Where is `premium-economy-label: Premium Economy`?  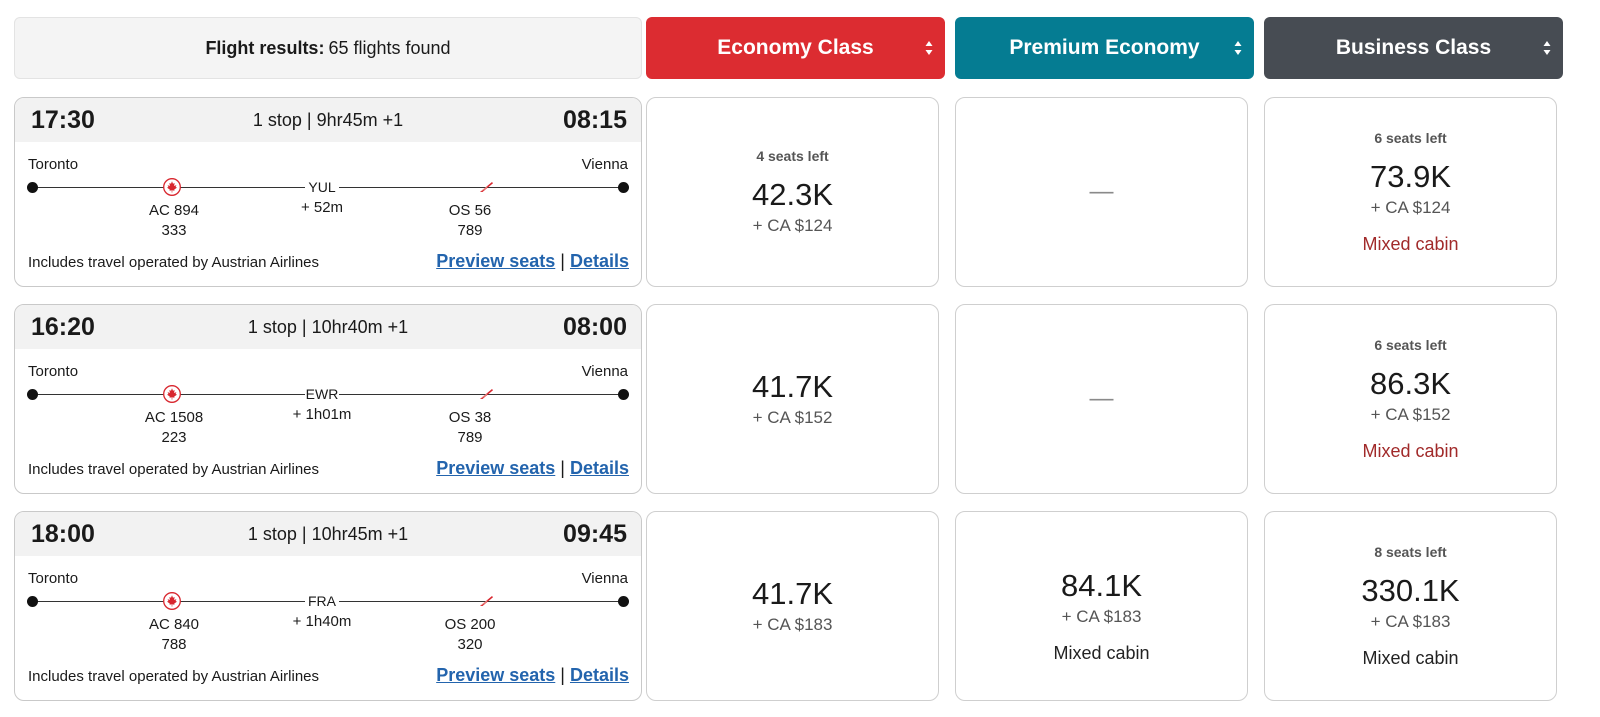 premium-economy-label: Premium Economy is located at coordinates (1104, 47).